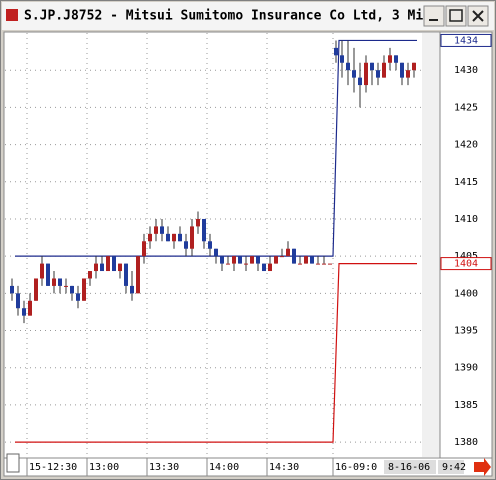 The height and width of the screenshot is (480, 496). I want to click on y-tick-label: 1425, so click(466, 107).